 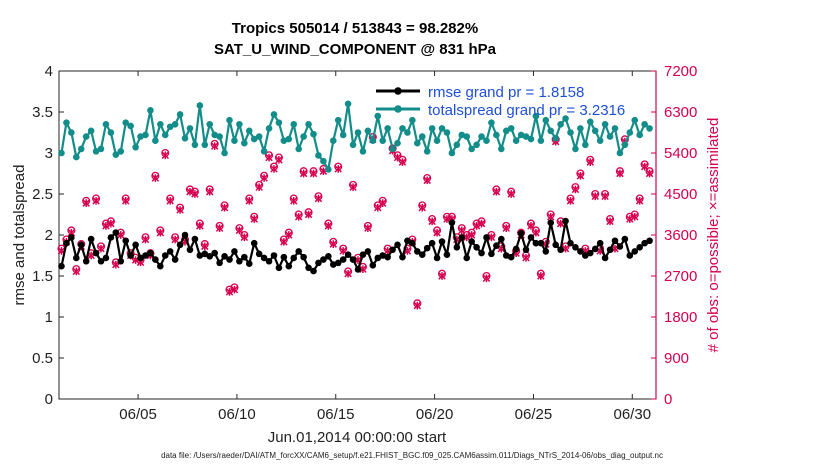 What do you see at coordinates (19, 235) in the screenshot?
I see `left-y-axis-label: rmse and totalspread` at bounding box center [19, 235].